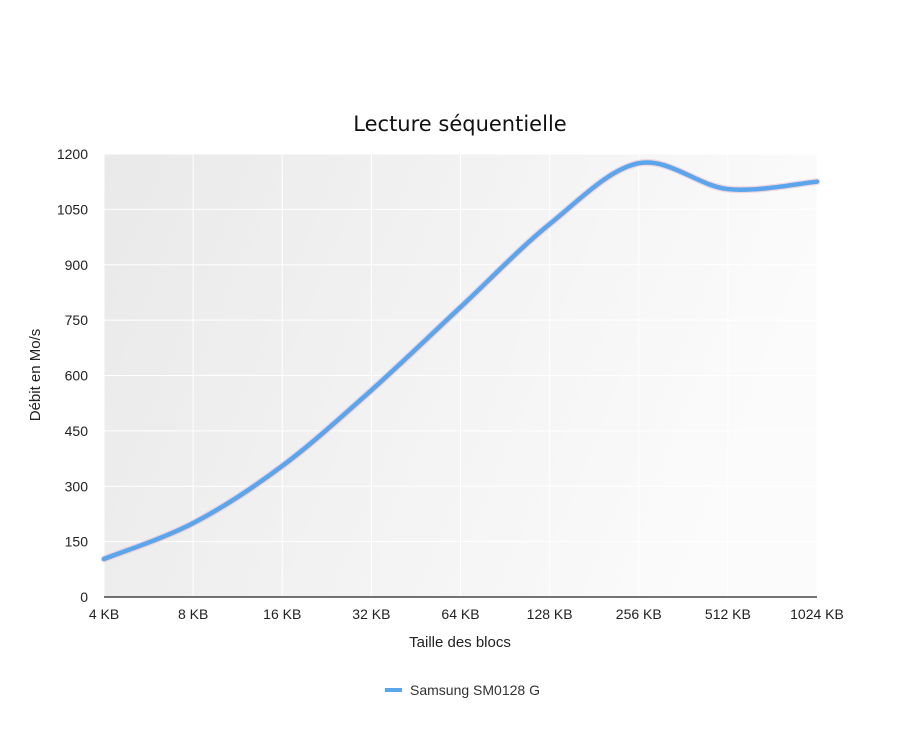  Describe the element at coordinates (459, 124) in the screenshot. I see `chart-title: Lecture séquentielle` at that location.